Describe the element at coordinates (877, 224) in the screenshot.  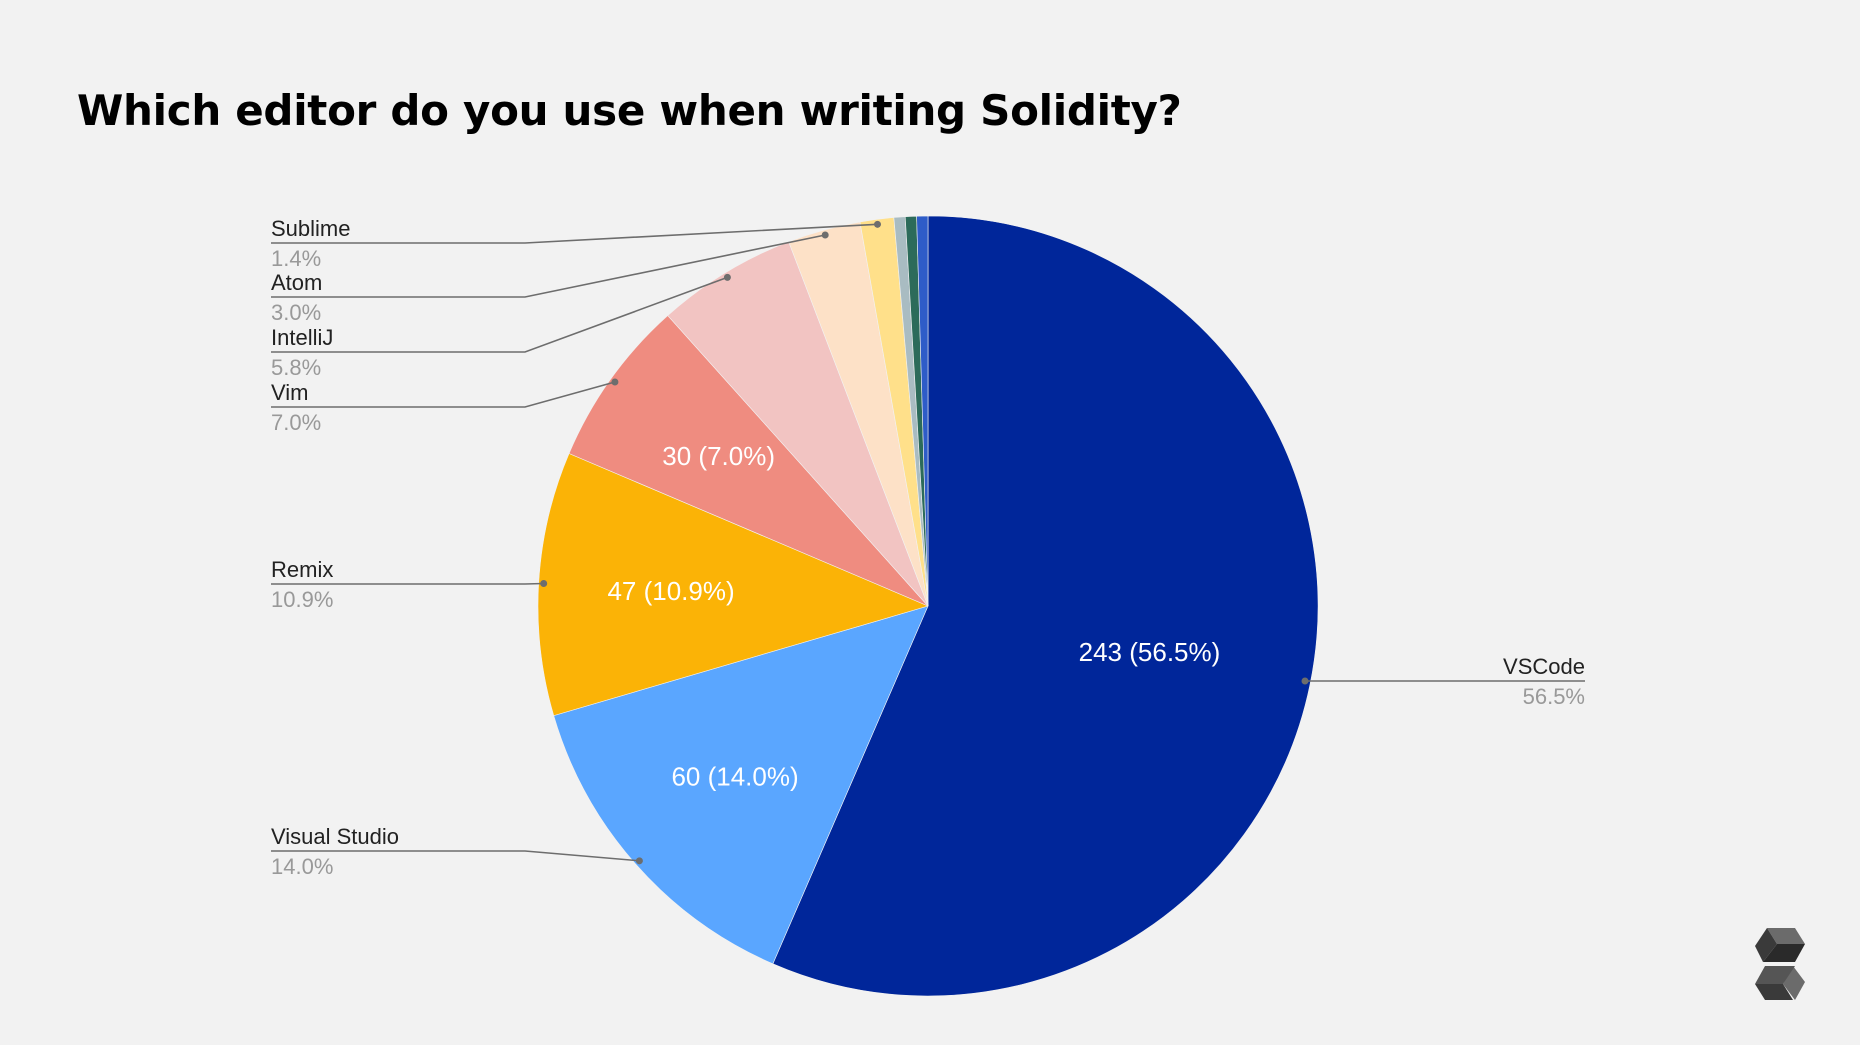
I see `leader-dot-sublime` at that location.